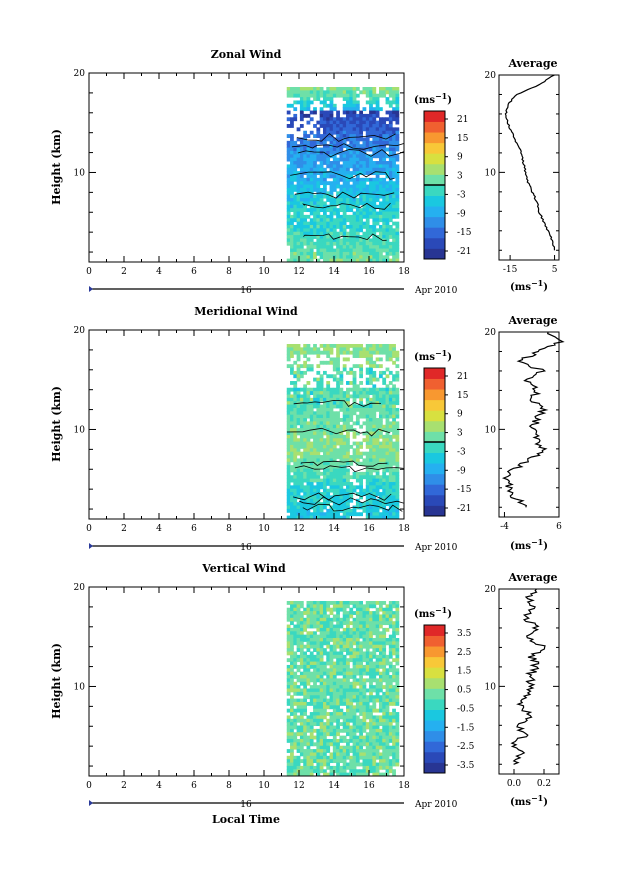 This screenshot has height=873, width=617. I want to click on colorbar-tick-label: 3.5, so click(464, 634).